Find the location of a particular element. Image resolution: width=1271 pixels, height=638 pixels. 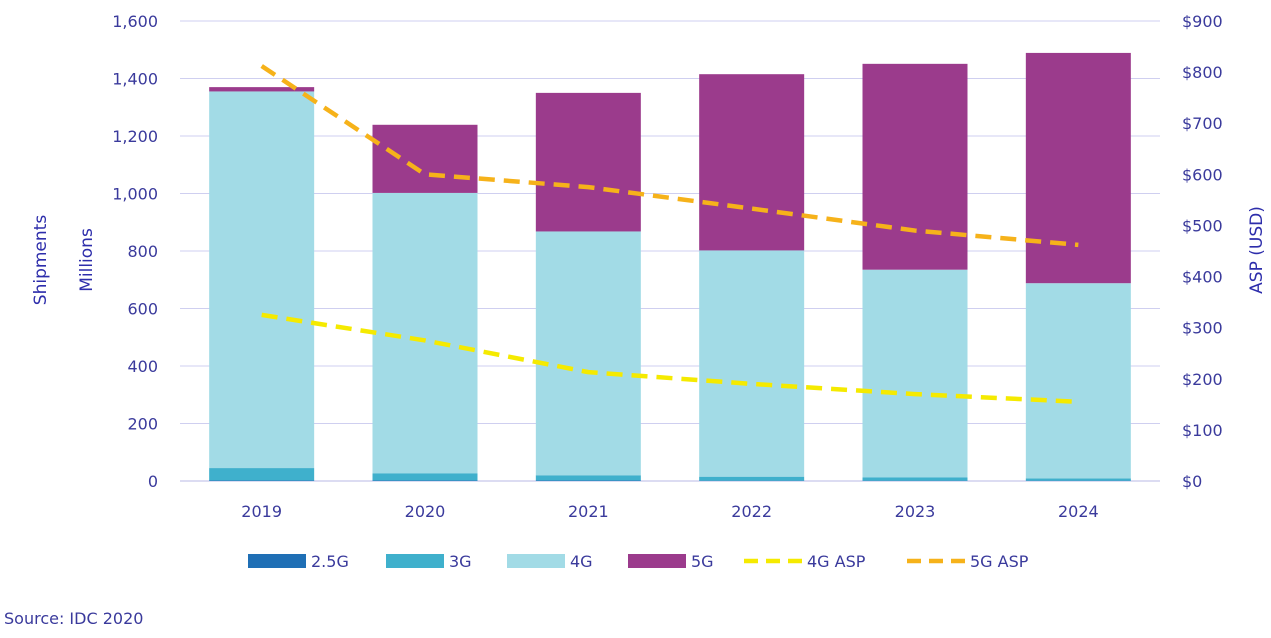

y2-tick-label: $300 is located at coordinates (1202, 328).